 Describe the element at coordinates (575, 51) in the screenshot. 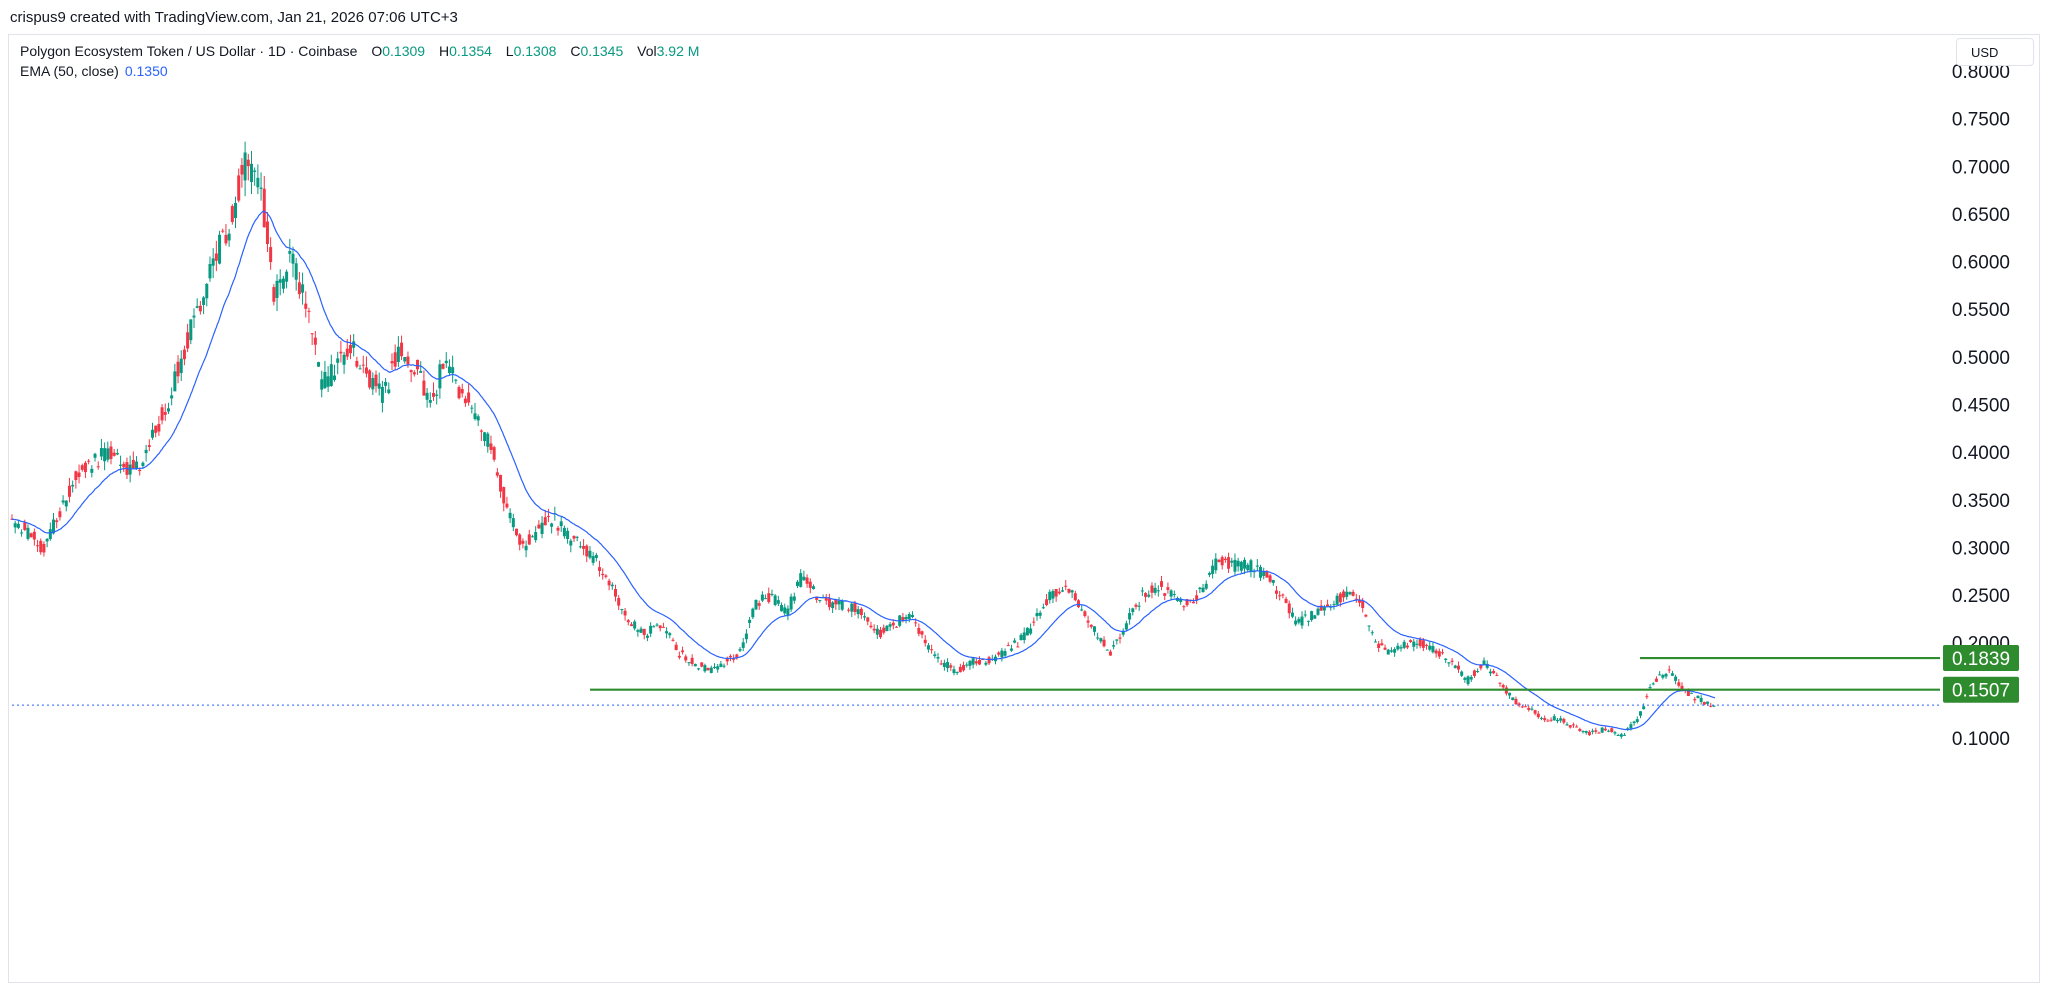

I see `close-label: C` at that location.